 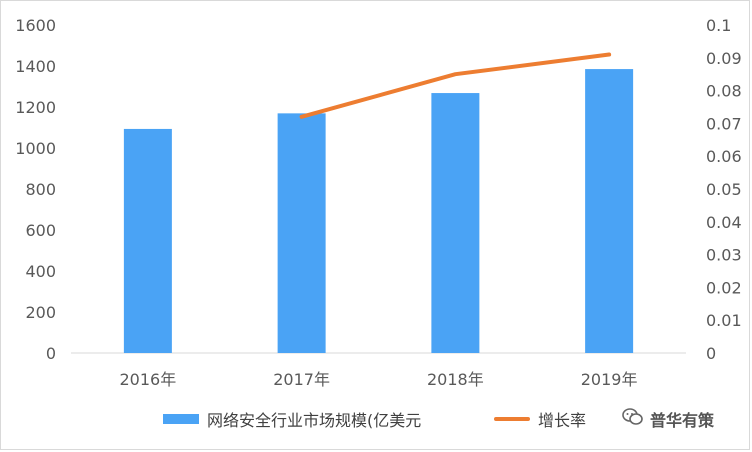 I want to click on right-tick-label: 0.09, so click(x=724, y=58).